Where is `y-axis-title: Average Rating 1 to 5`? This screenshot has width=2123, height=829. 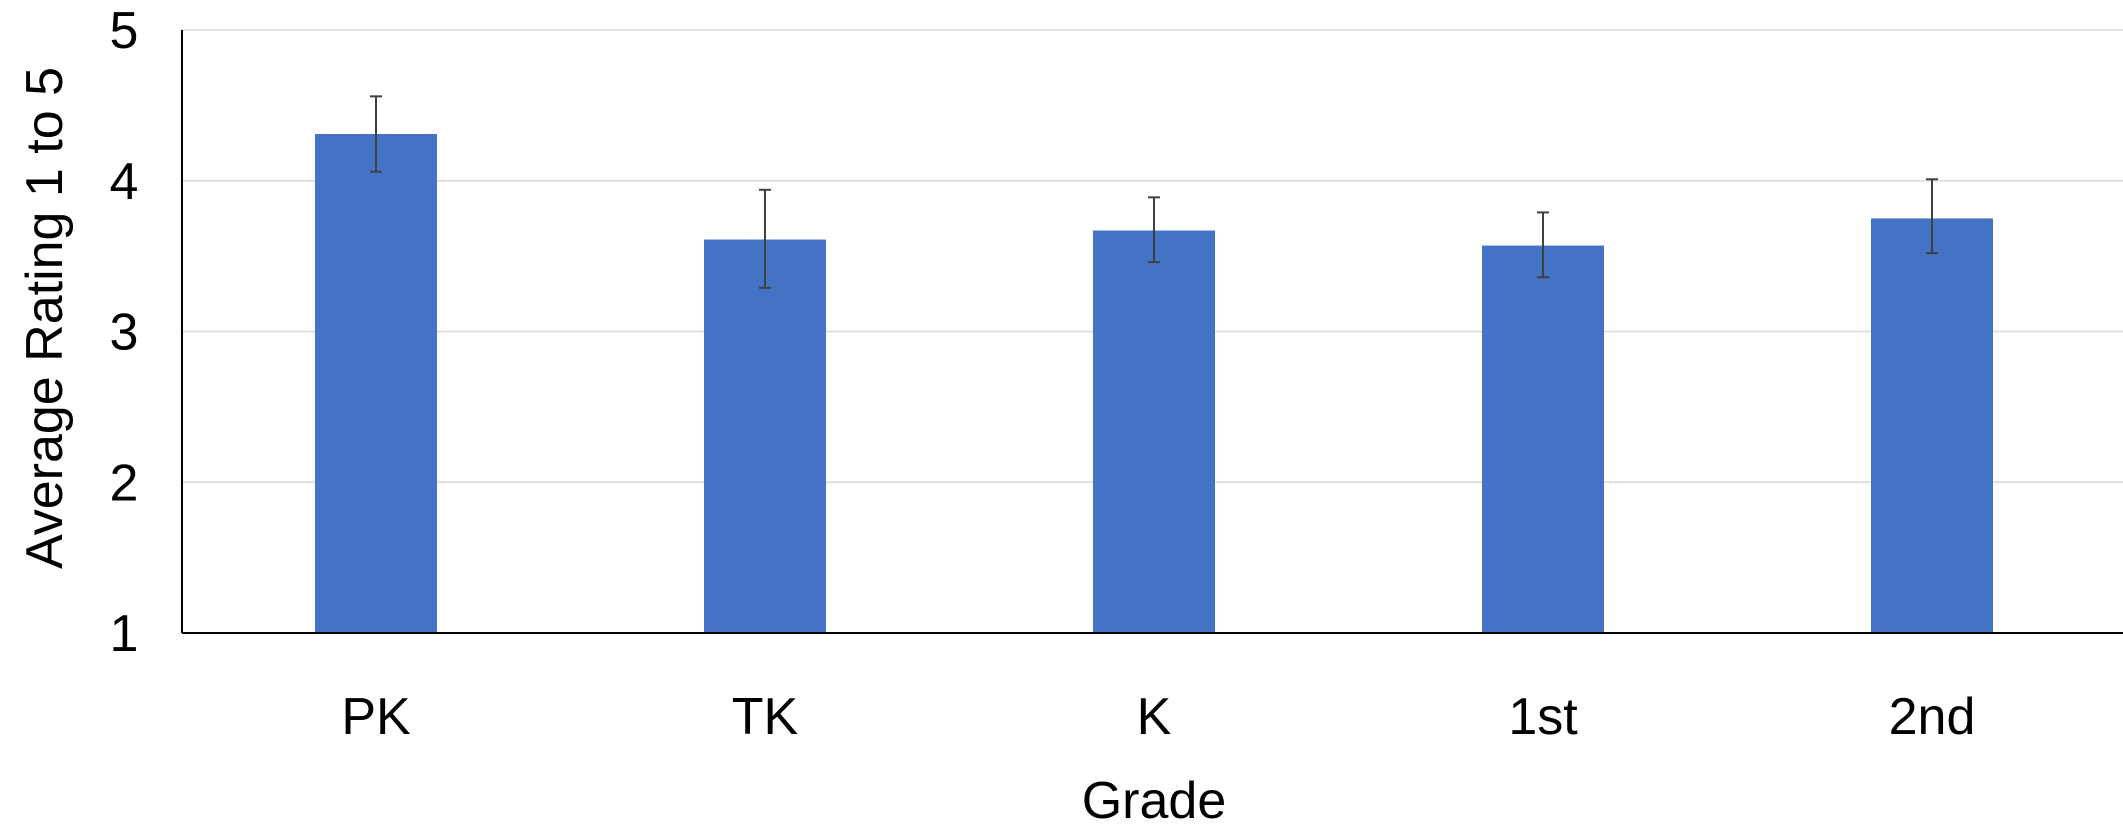
y-axis-title: Average Rating 1 to 5 is located at coordinates (45, 318).